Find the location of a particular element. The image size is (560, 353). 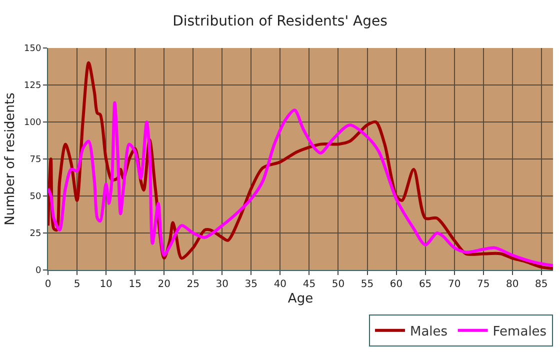

x-tick-label: 25 is located at coordinates (193, 284).